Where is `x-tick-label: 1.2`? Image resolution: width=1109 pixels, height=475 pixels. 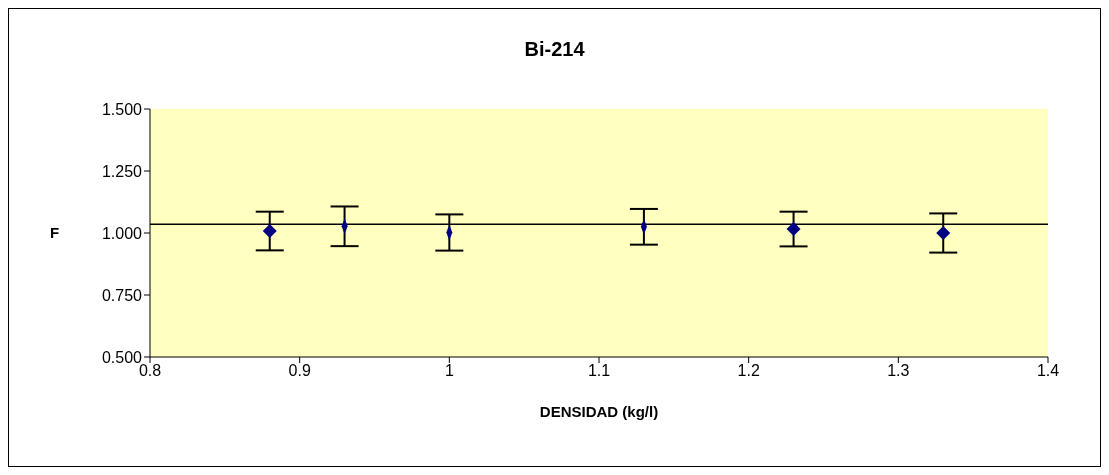 x-tick-label: 1.2 is located at coordinates (748, 371).